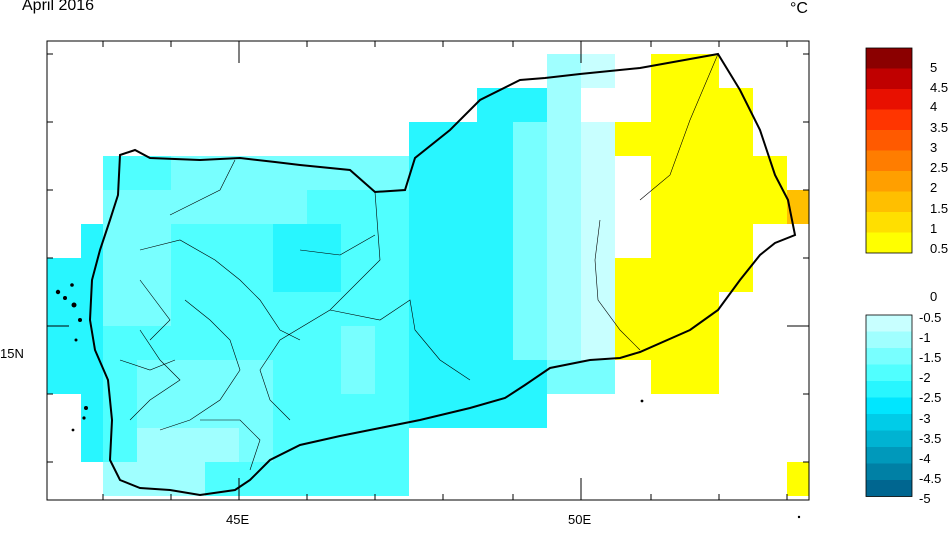 This screenshot has height=536, width=949. I want to click on unit-label: °C, so click(799, 8).